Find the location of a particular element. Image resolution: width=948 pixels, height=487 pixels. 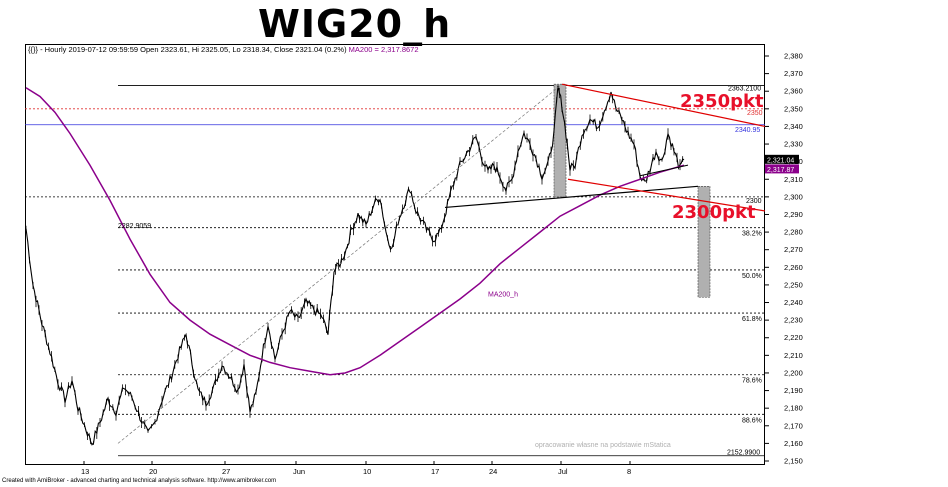

y-tick-label: 2,240 is located at coordinates (793, 302).